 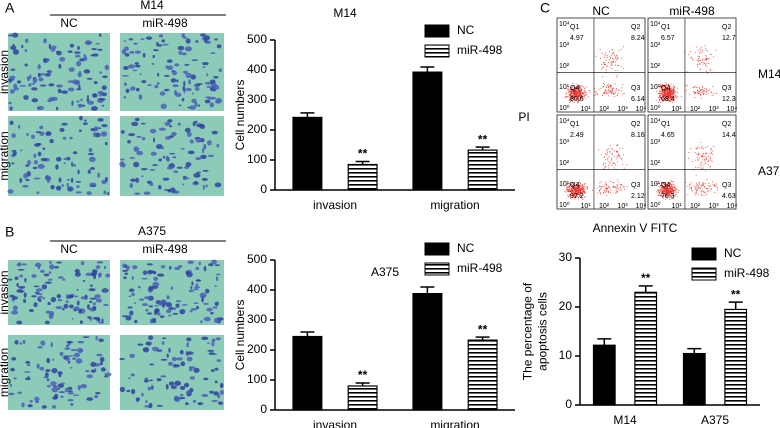 What do you see at coordinates (59, 72) in the screenshot?
I see `micrograph-bg` at bounding box center [59, 72].